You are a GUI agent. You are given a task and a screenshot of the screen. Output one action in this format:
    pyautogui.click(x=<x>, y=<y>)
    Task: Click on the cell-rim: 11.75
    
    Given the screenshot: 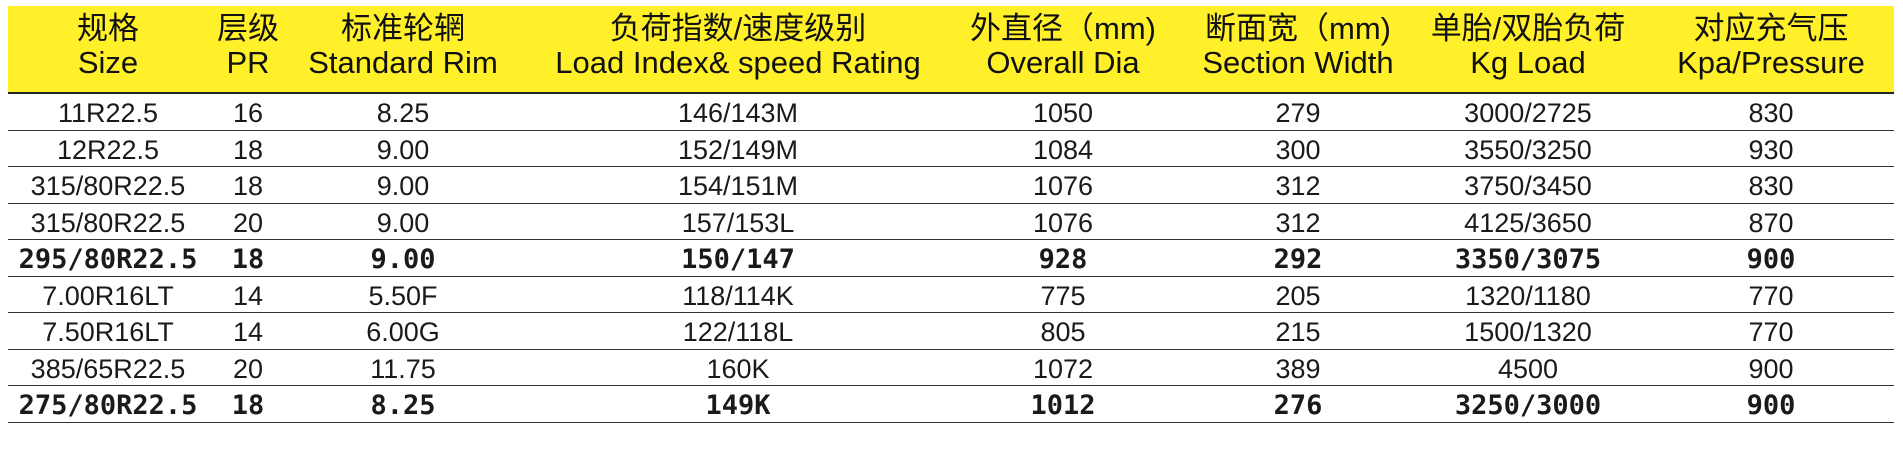 What is the action you would take?
    pyautogui.click(x=403, y=368)
    